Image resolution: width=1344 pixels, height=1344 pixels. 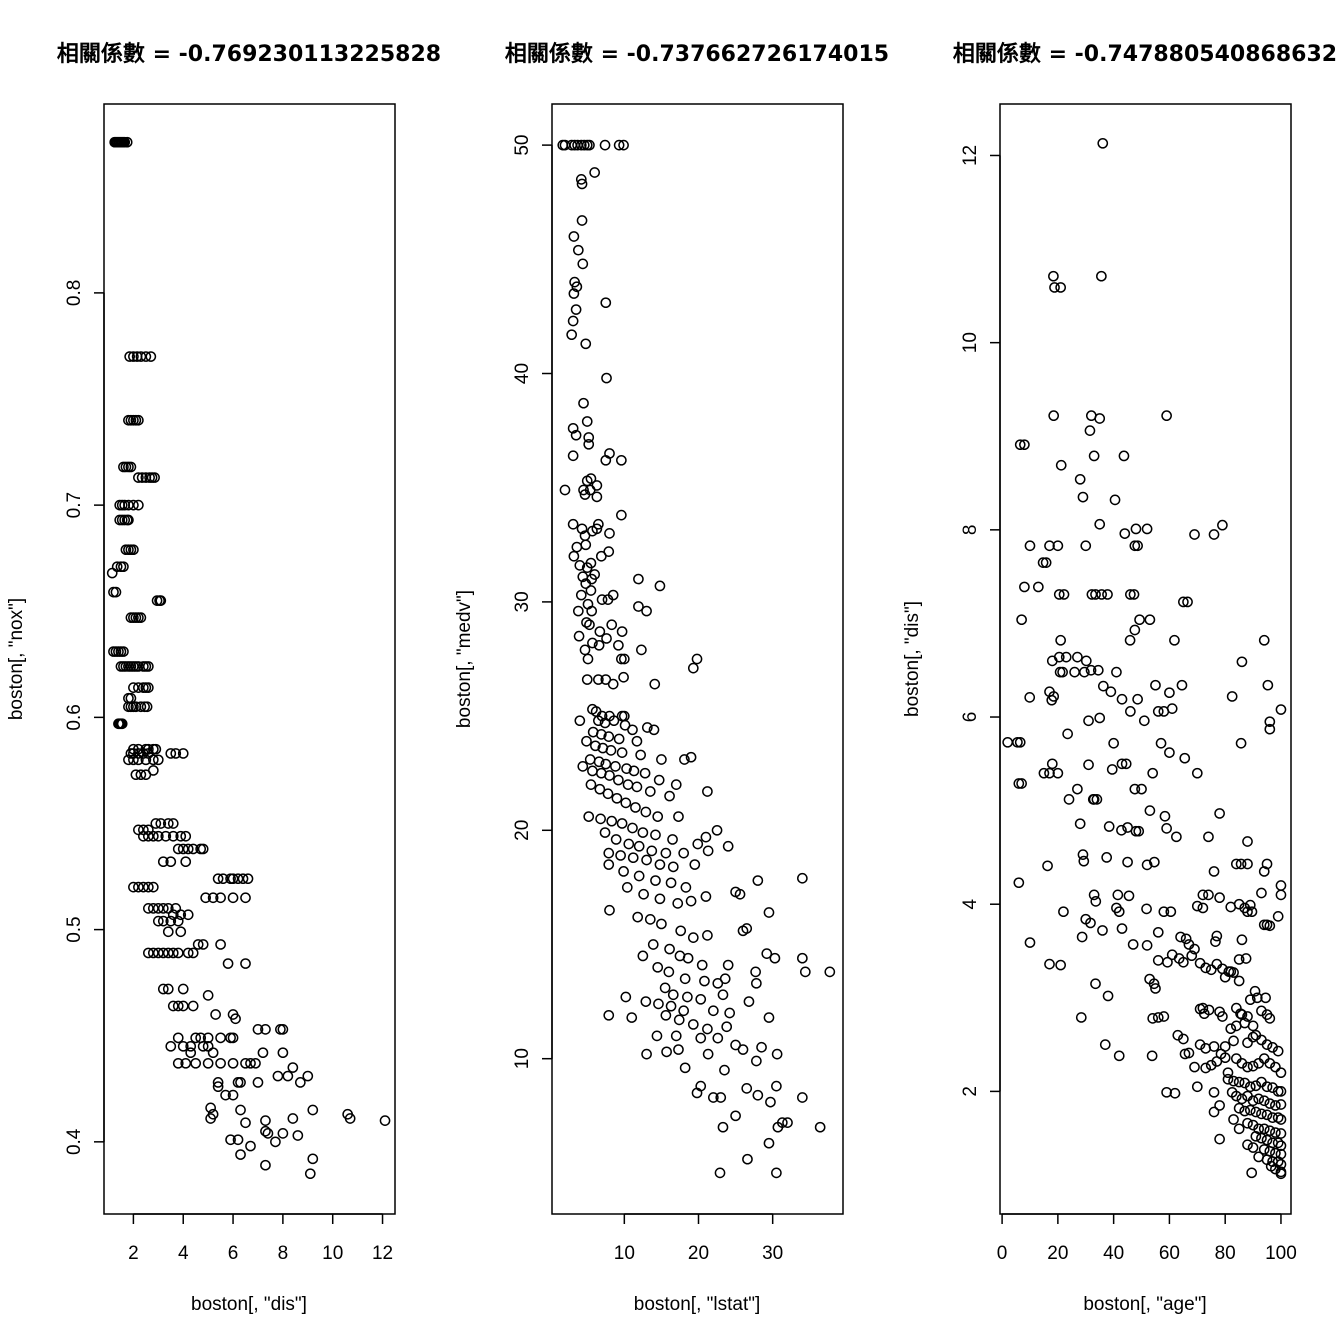 I want to click on panel-2-y-tick-label: 30, so click(x=522, y=601).